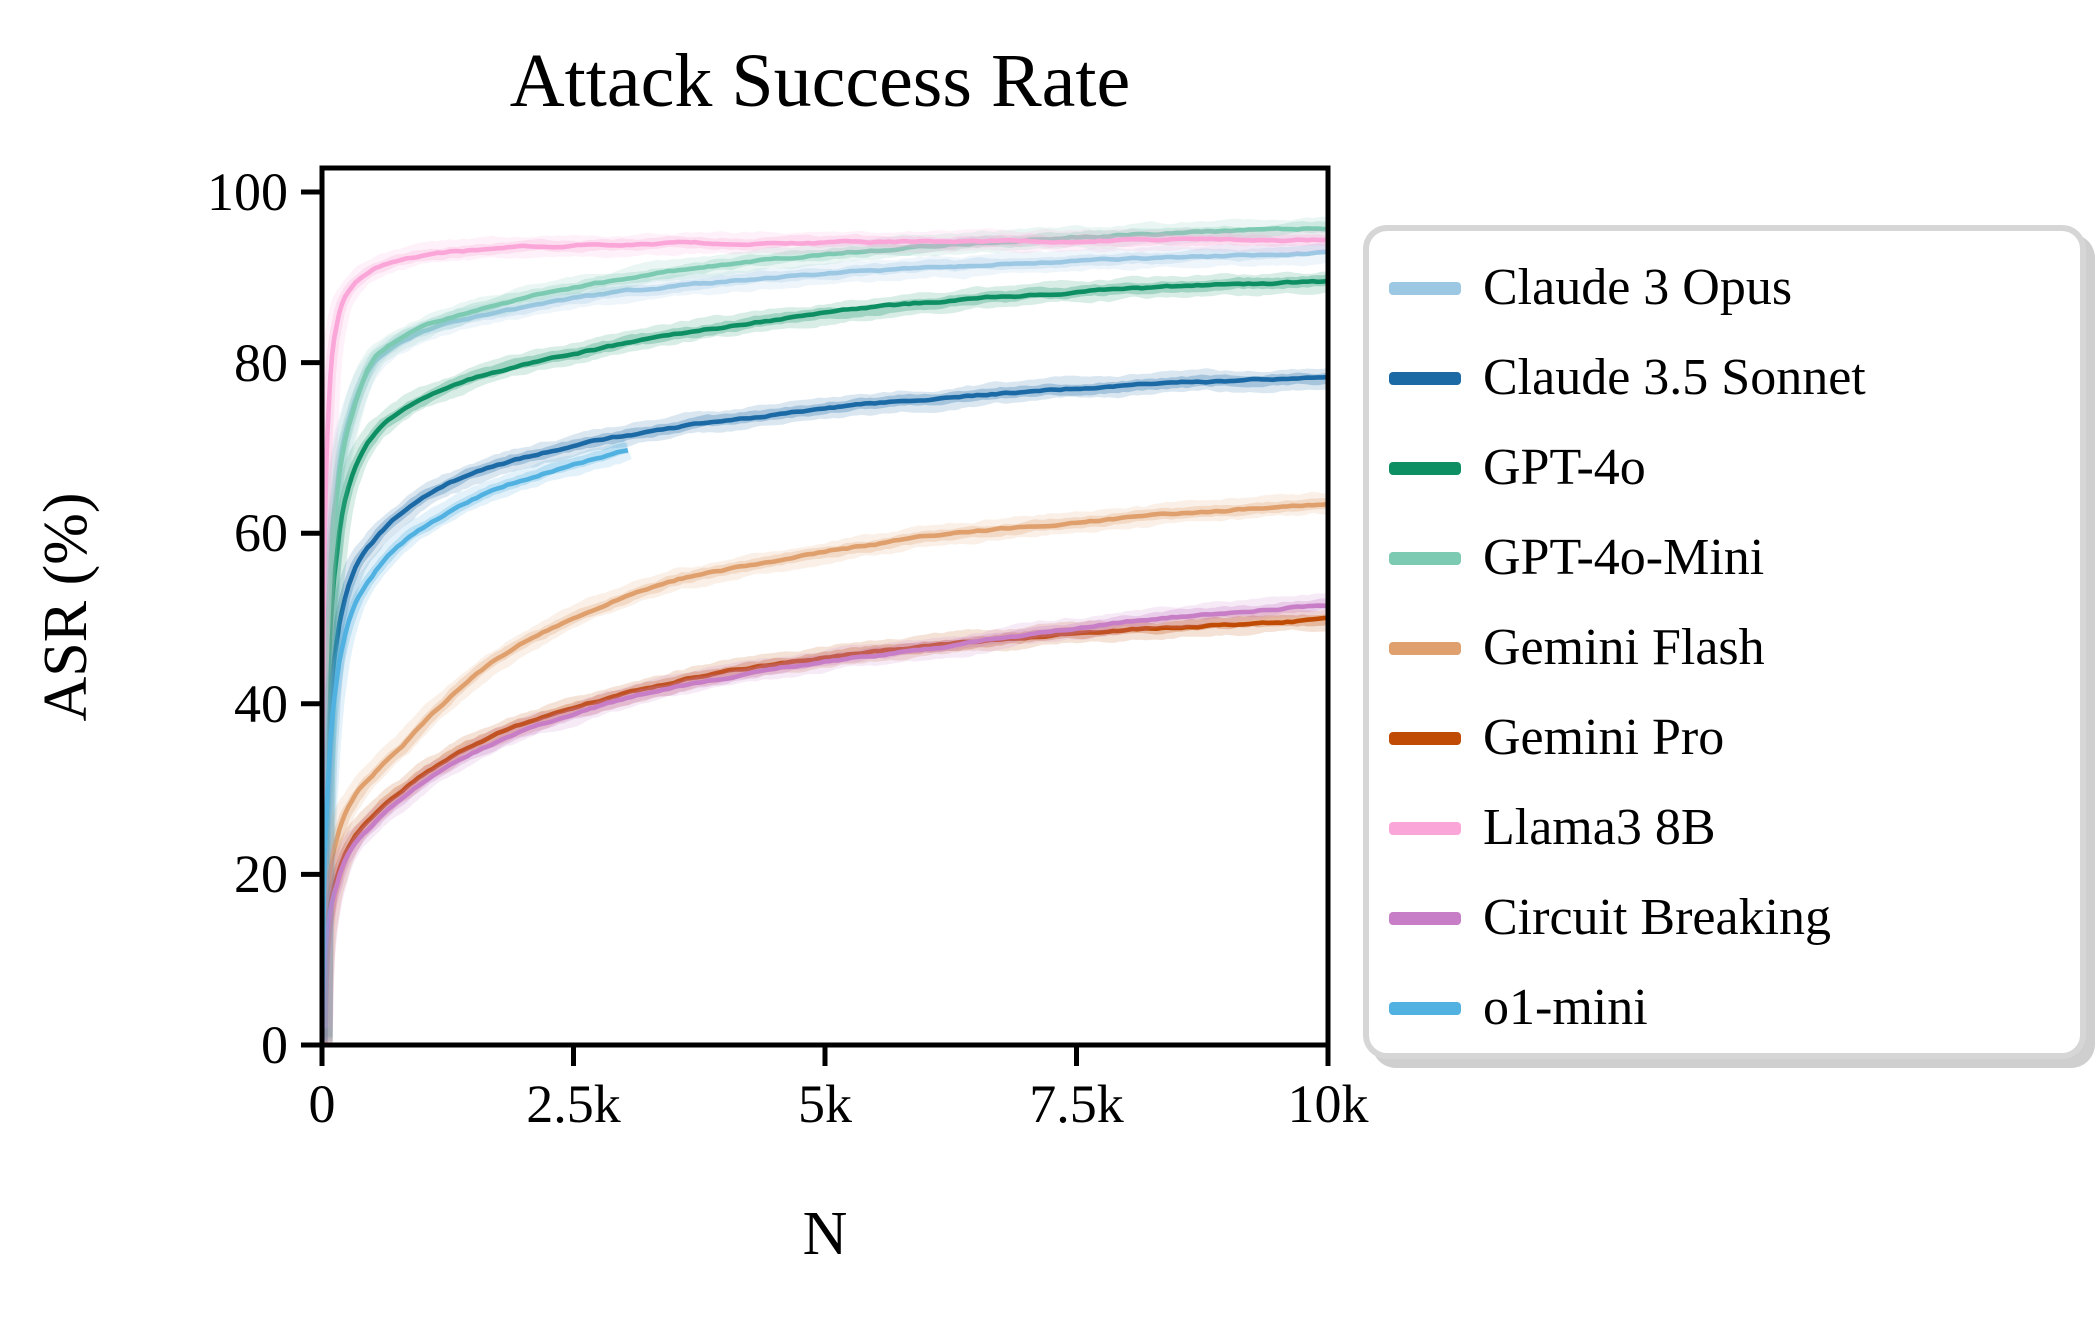 The image size is (2098, 1333). I want to click on legend-item-circuit-breaking: Circuit Breaking, so click(1734, 918).